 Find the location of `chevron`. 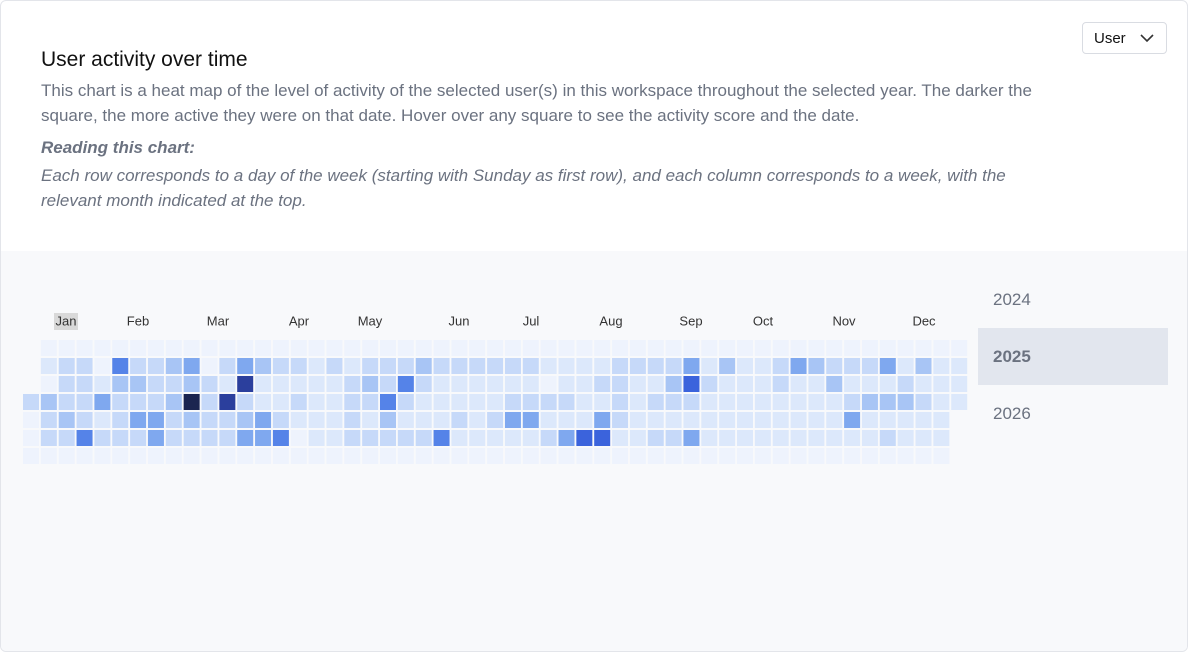

chevron is located at coordinates (1147, 38).